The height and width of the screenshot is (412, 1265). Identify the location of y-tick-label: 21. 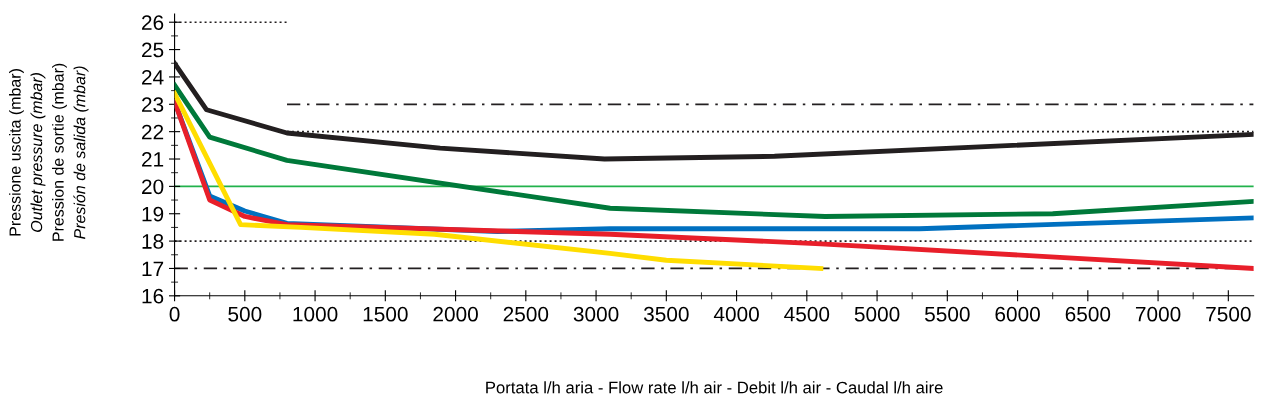
(153, 159).